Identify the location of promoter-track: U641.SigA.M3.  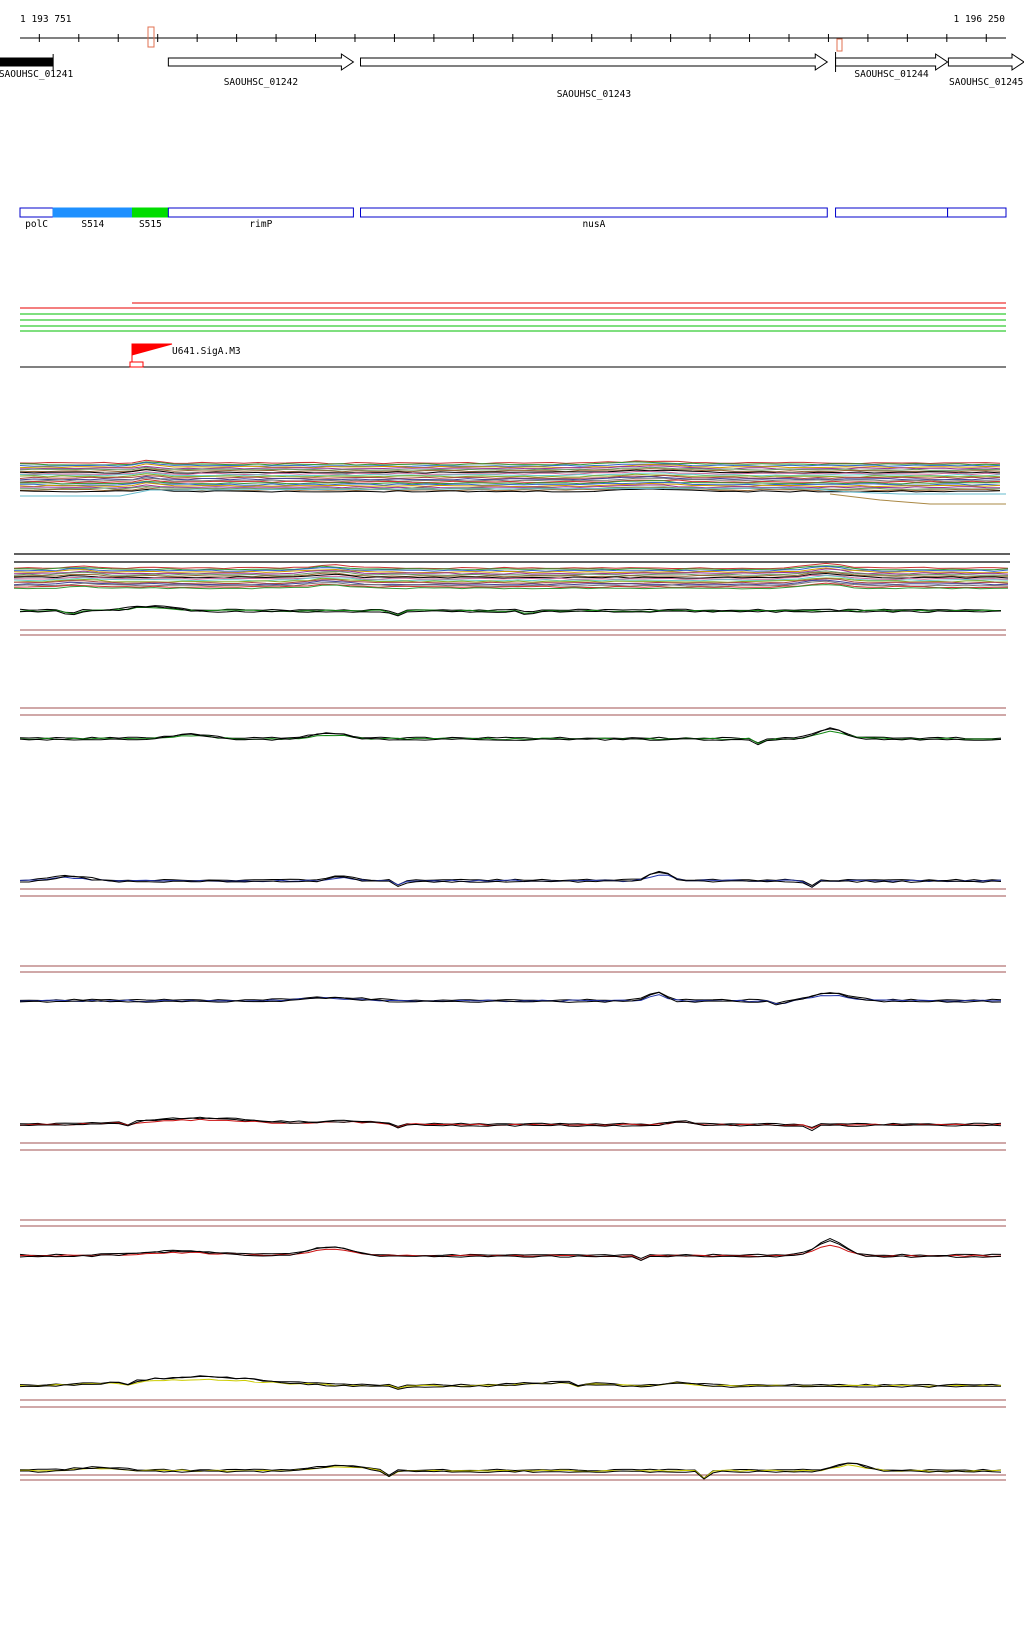
(513, 355).